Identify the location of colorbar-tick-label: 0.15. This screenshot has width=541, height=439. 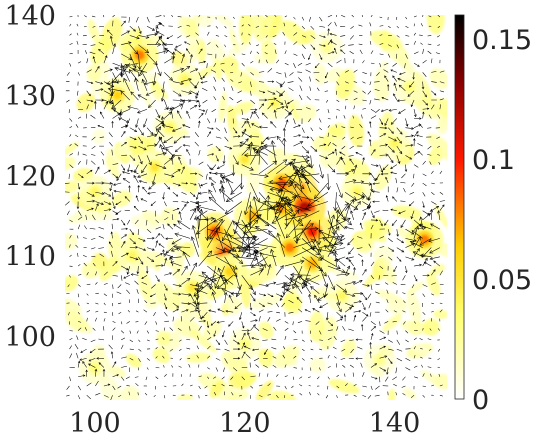
(502, 40).